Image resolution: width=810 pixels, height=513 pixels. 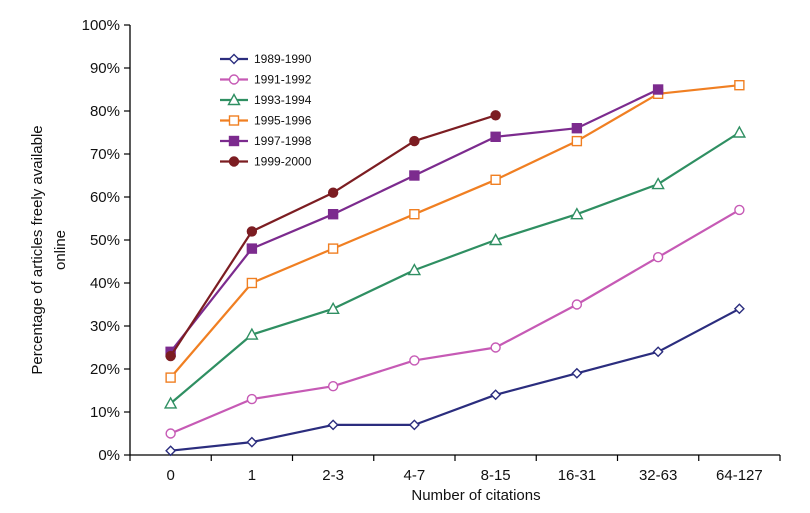 I want to click on legend-item-1989-1990: 1989-1990, so click(x=266, y=59).